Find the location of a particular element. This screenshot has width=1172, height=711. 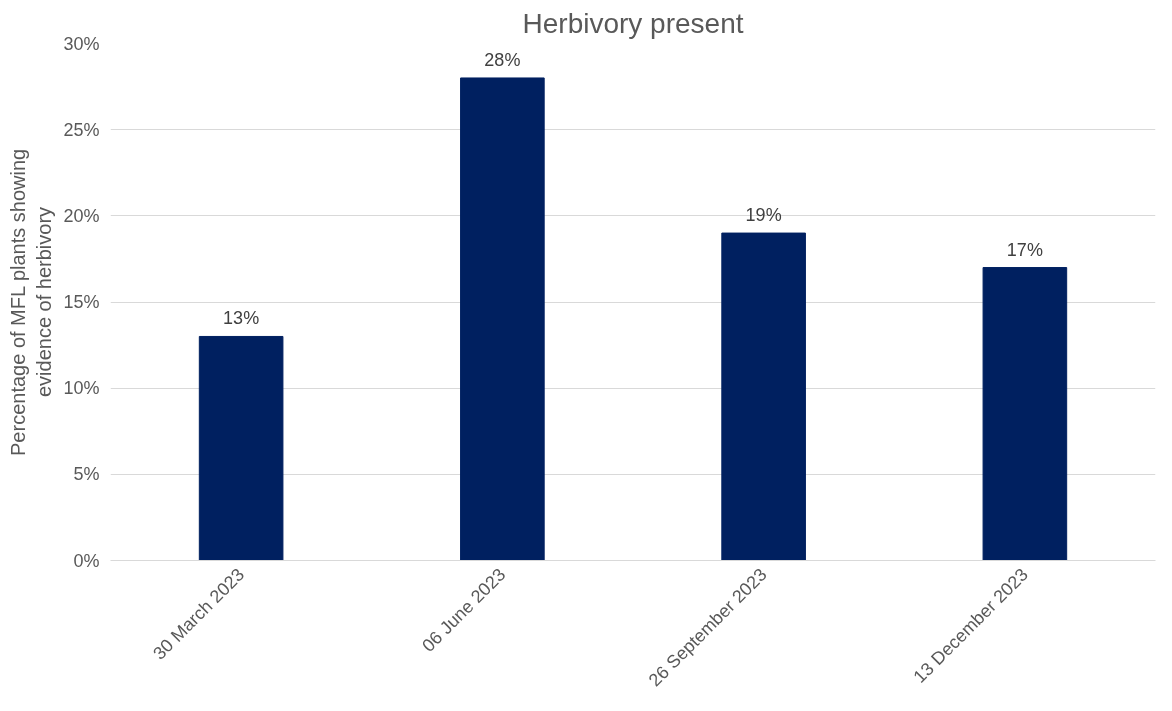

y-tick-label: 5% is located at coordinates (86, 474).